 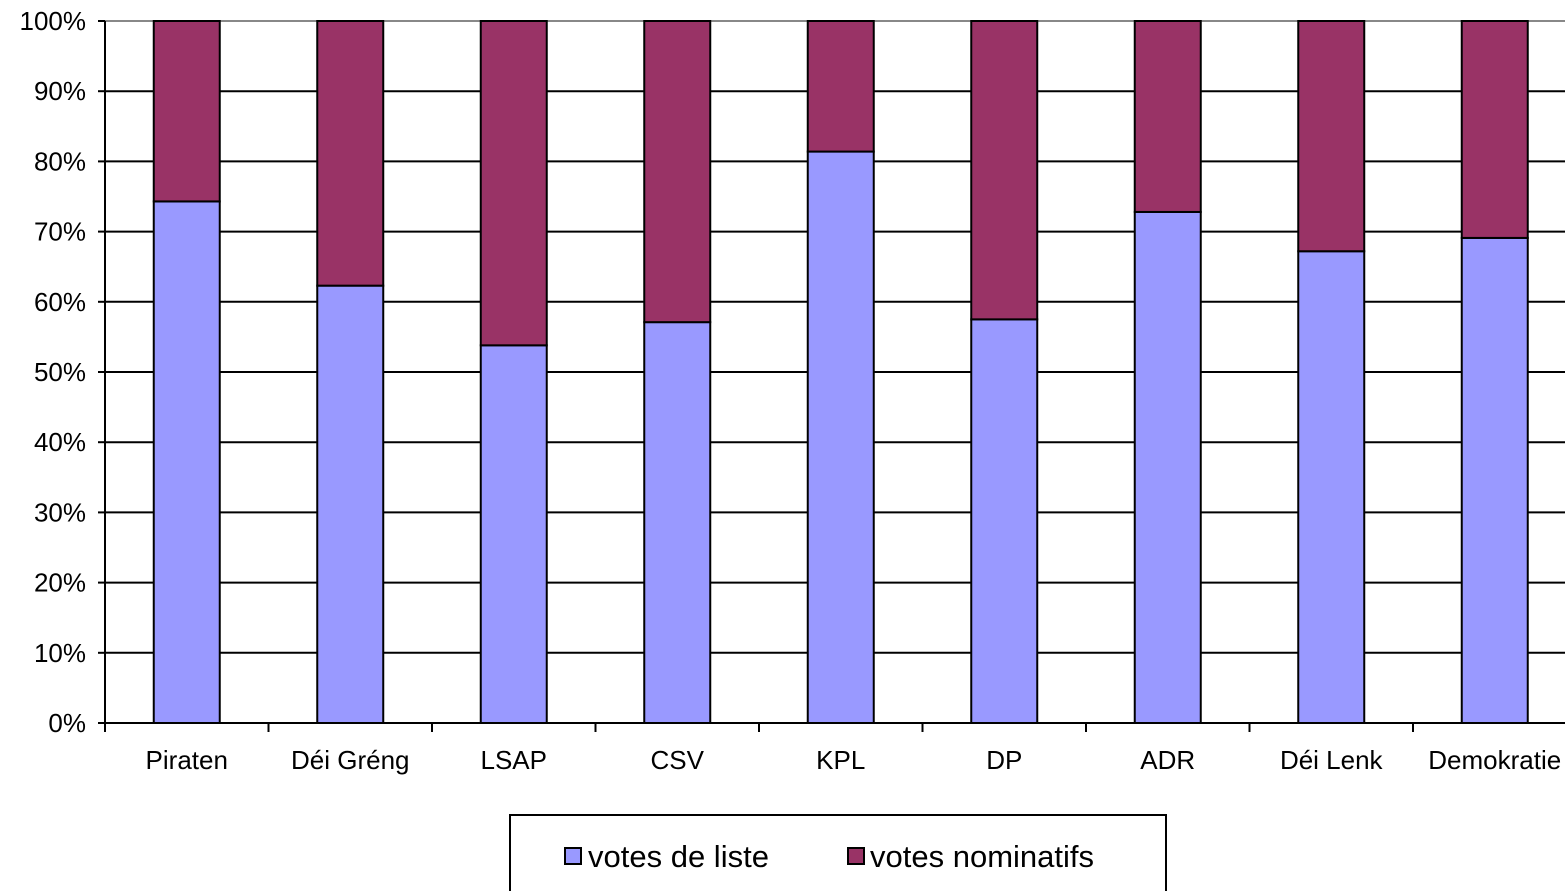 What do you see at coordinates (60, 442) in the screenshot?
I see `y-tick-label: 40%` at bounding box center [60, 442].